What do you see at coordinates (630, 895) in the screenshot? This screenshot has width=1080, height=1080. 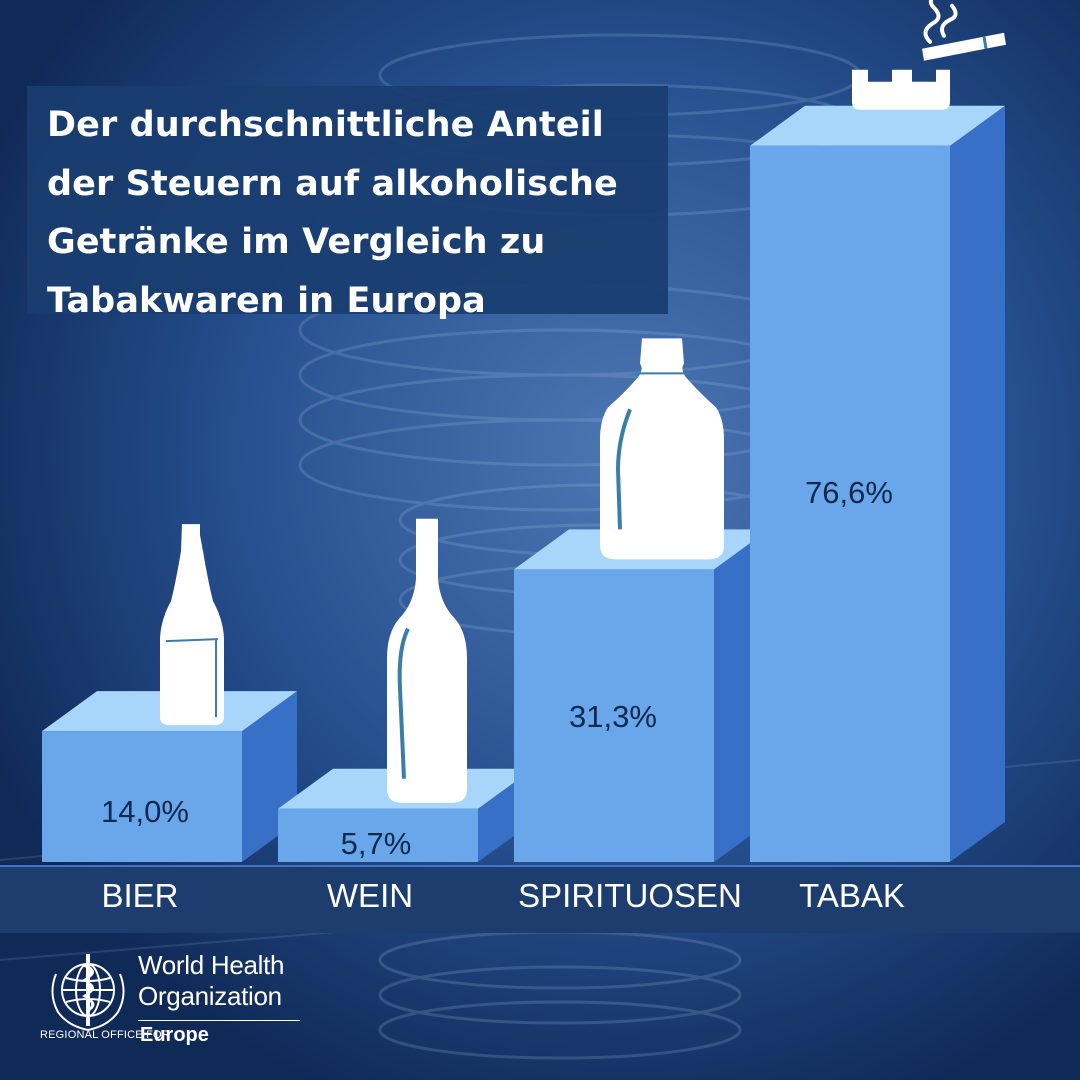 I see `category-label-spirituosen: SPIRITUOSEN` at bounding box center [630, 895].